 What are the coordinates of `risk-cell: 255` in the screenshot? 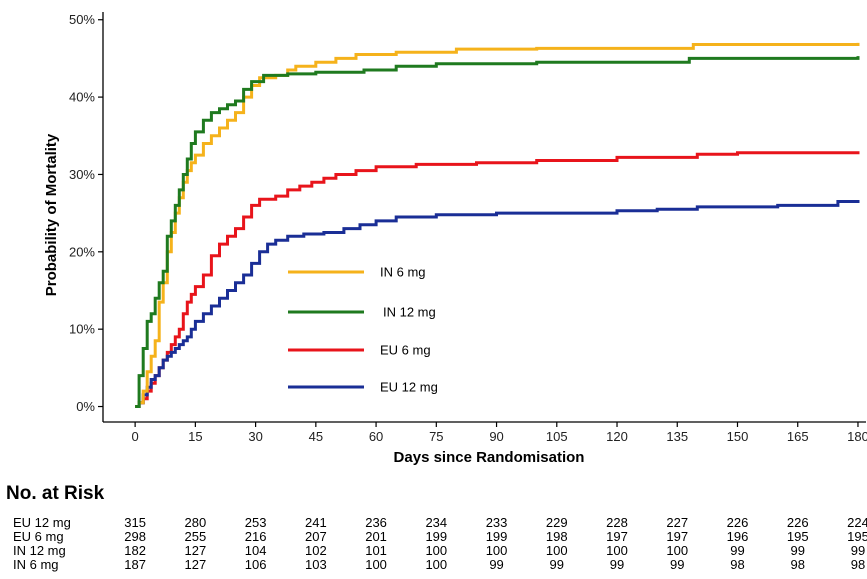 It's located at (196, 536).